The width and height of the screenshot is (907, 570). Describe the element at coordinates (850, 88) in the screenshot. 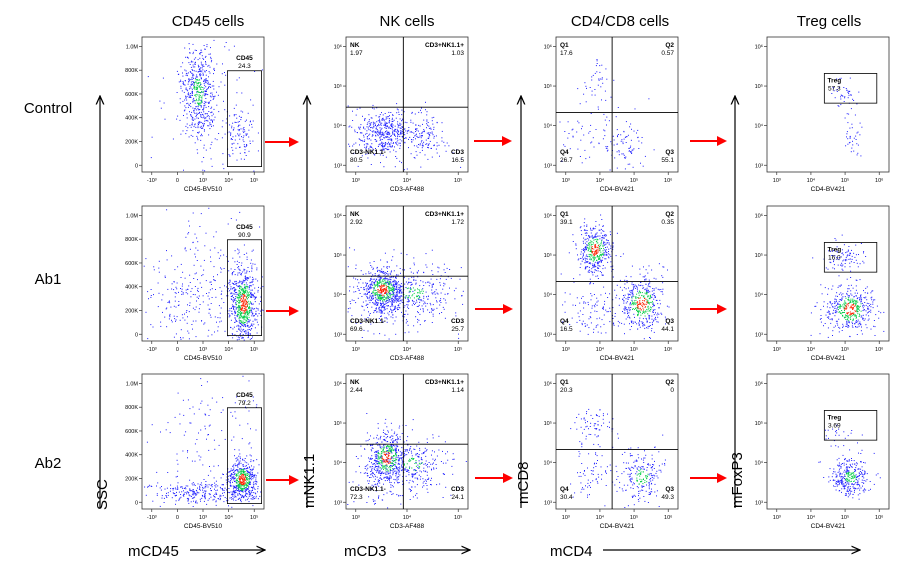

I see `gate-box` at that location.